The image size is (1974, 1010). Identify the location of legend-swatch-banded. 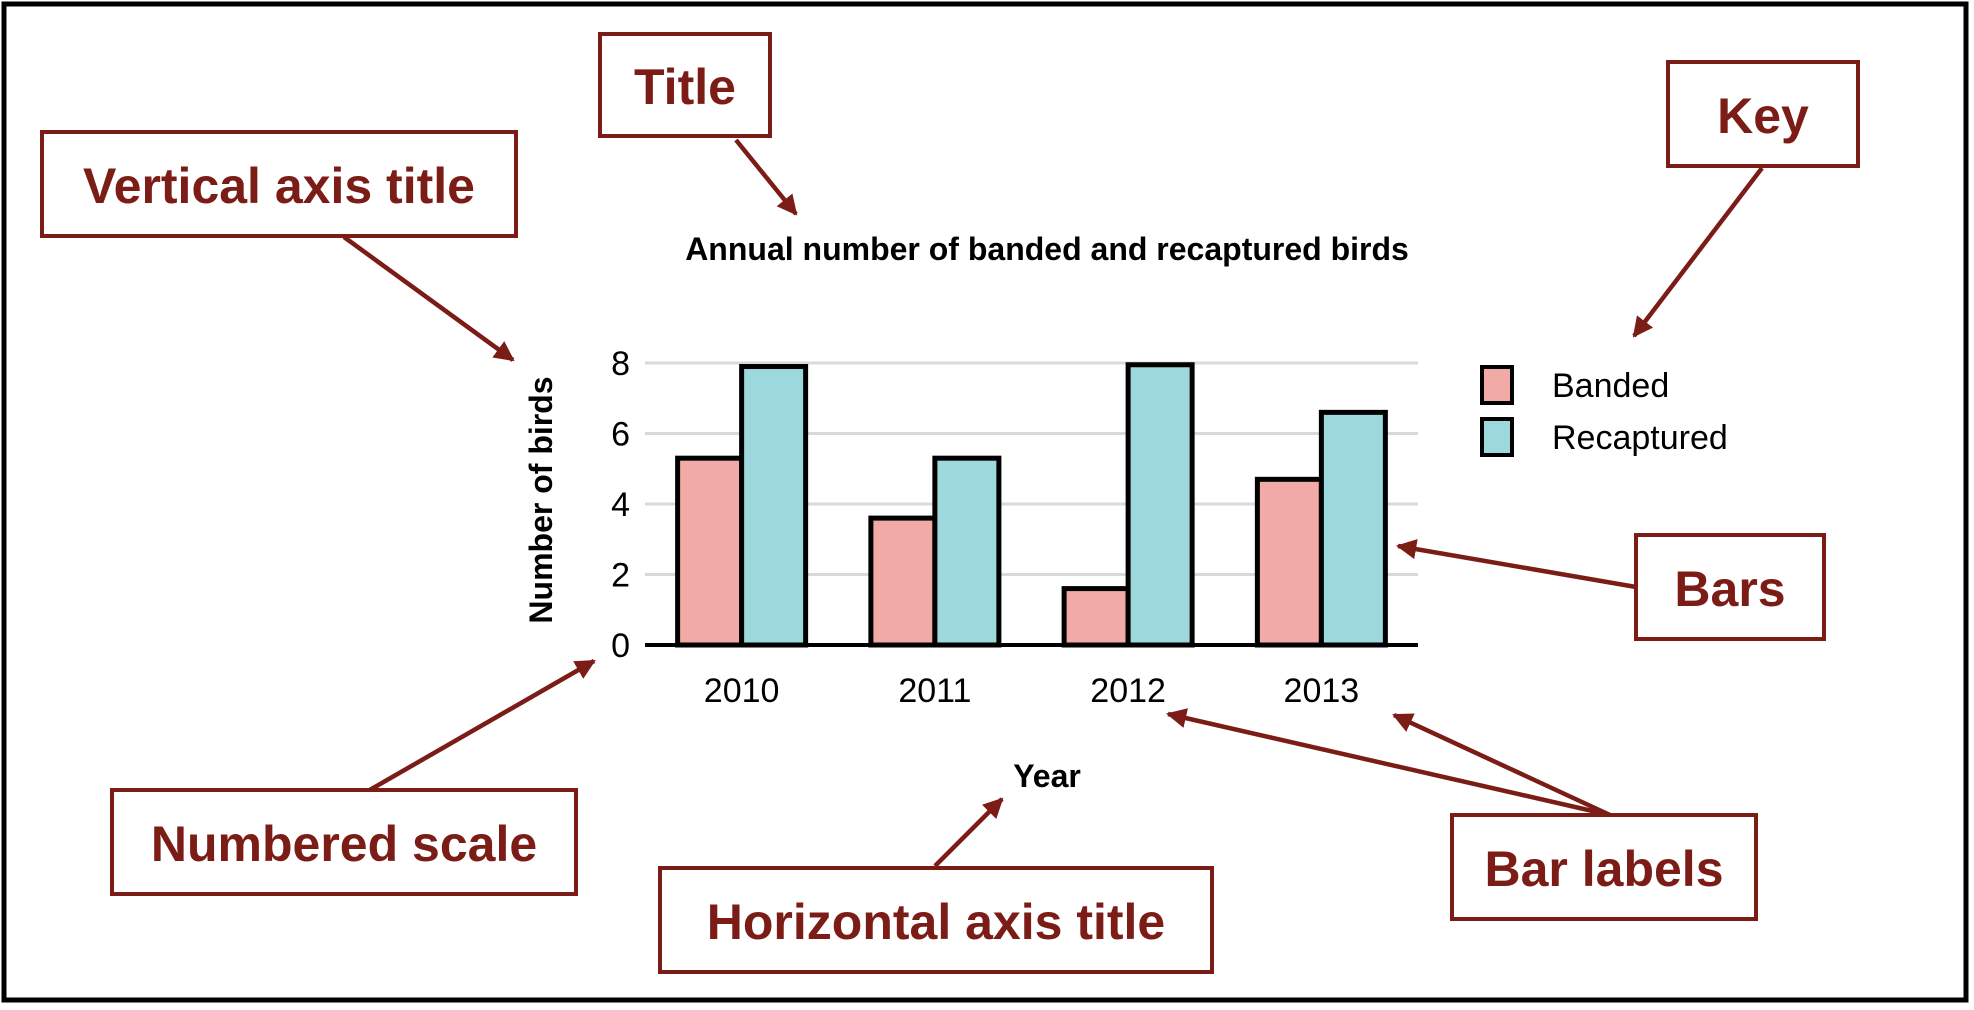
(1497, 385).